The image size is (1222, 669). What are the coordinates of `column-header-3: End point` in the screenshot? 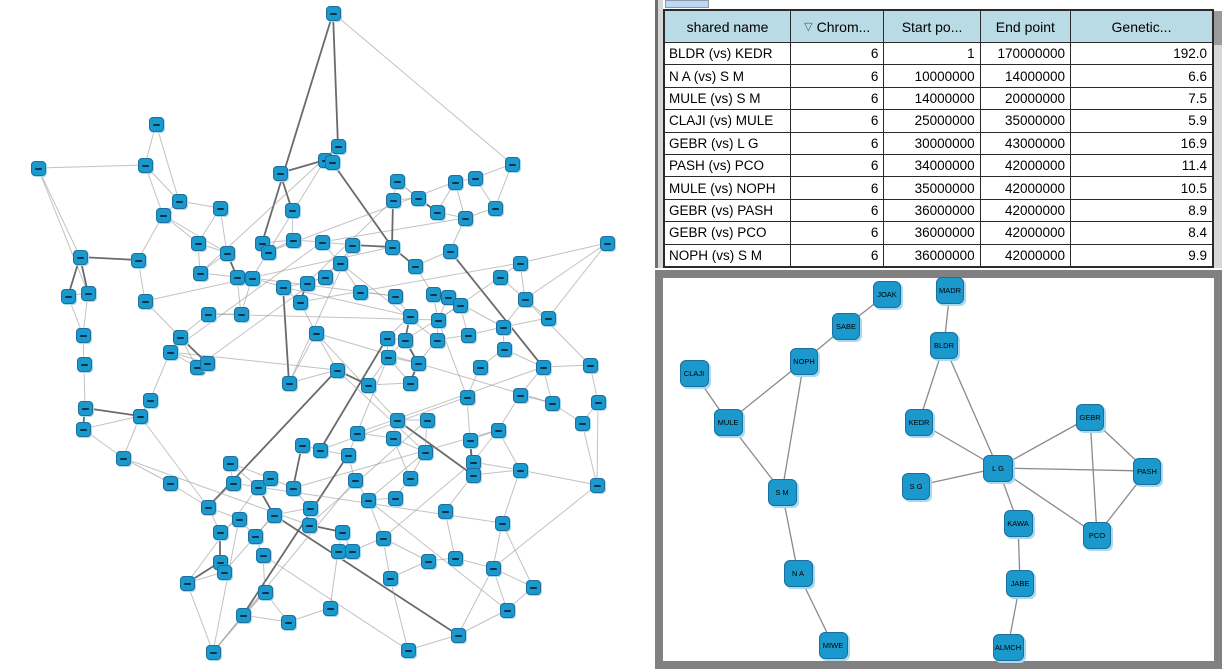 It's located at (1026, 26).